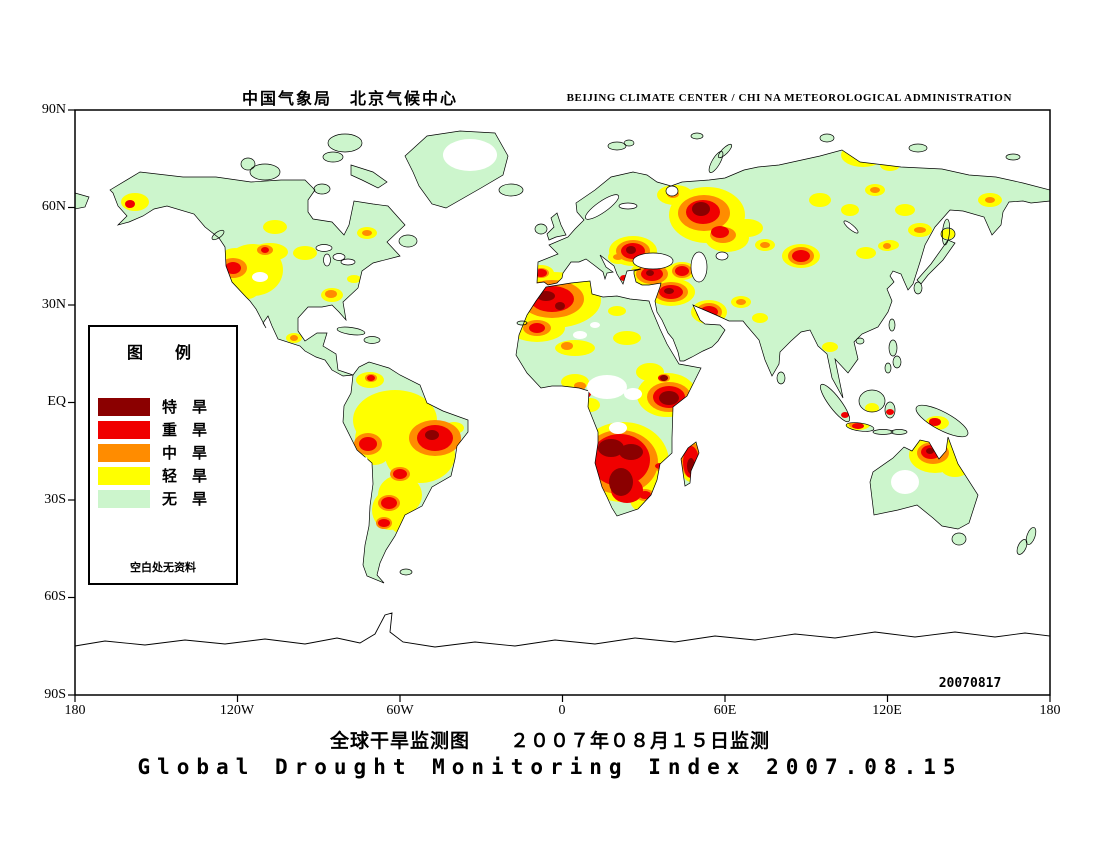  Describe the element at coordinates (185, 476) in the screenshot. I see `legend-label-light: 轻 旱` at that location.